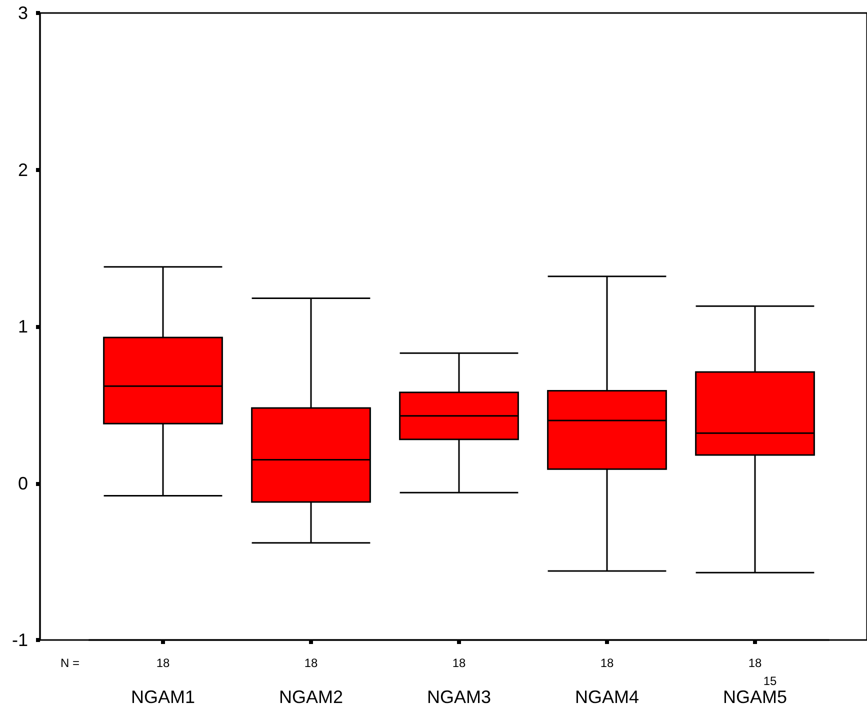  What do you see at coordinates (755, 697) in the screenshot?
I see `x-tick-label: NGAM5` at bounding box center [755, 697].